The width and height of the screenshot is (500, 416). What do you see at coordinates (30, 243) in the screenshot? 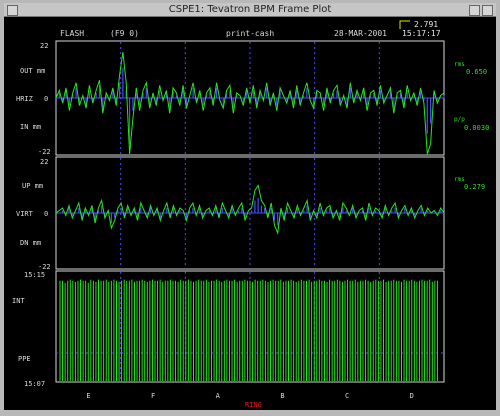
I see `vertical-dn-label: DN mm` at bounding box center [30, 243].